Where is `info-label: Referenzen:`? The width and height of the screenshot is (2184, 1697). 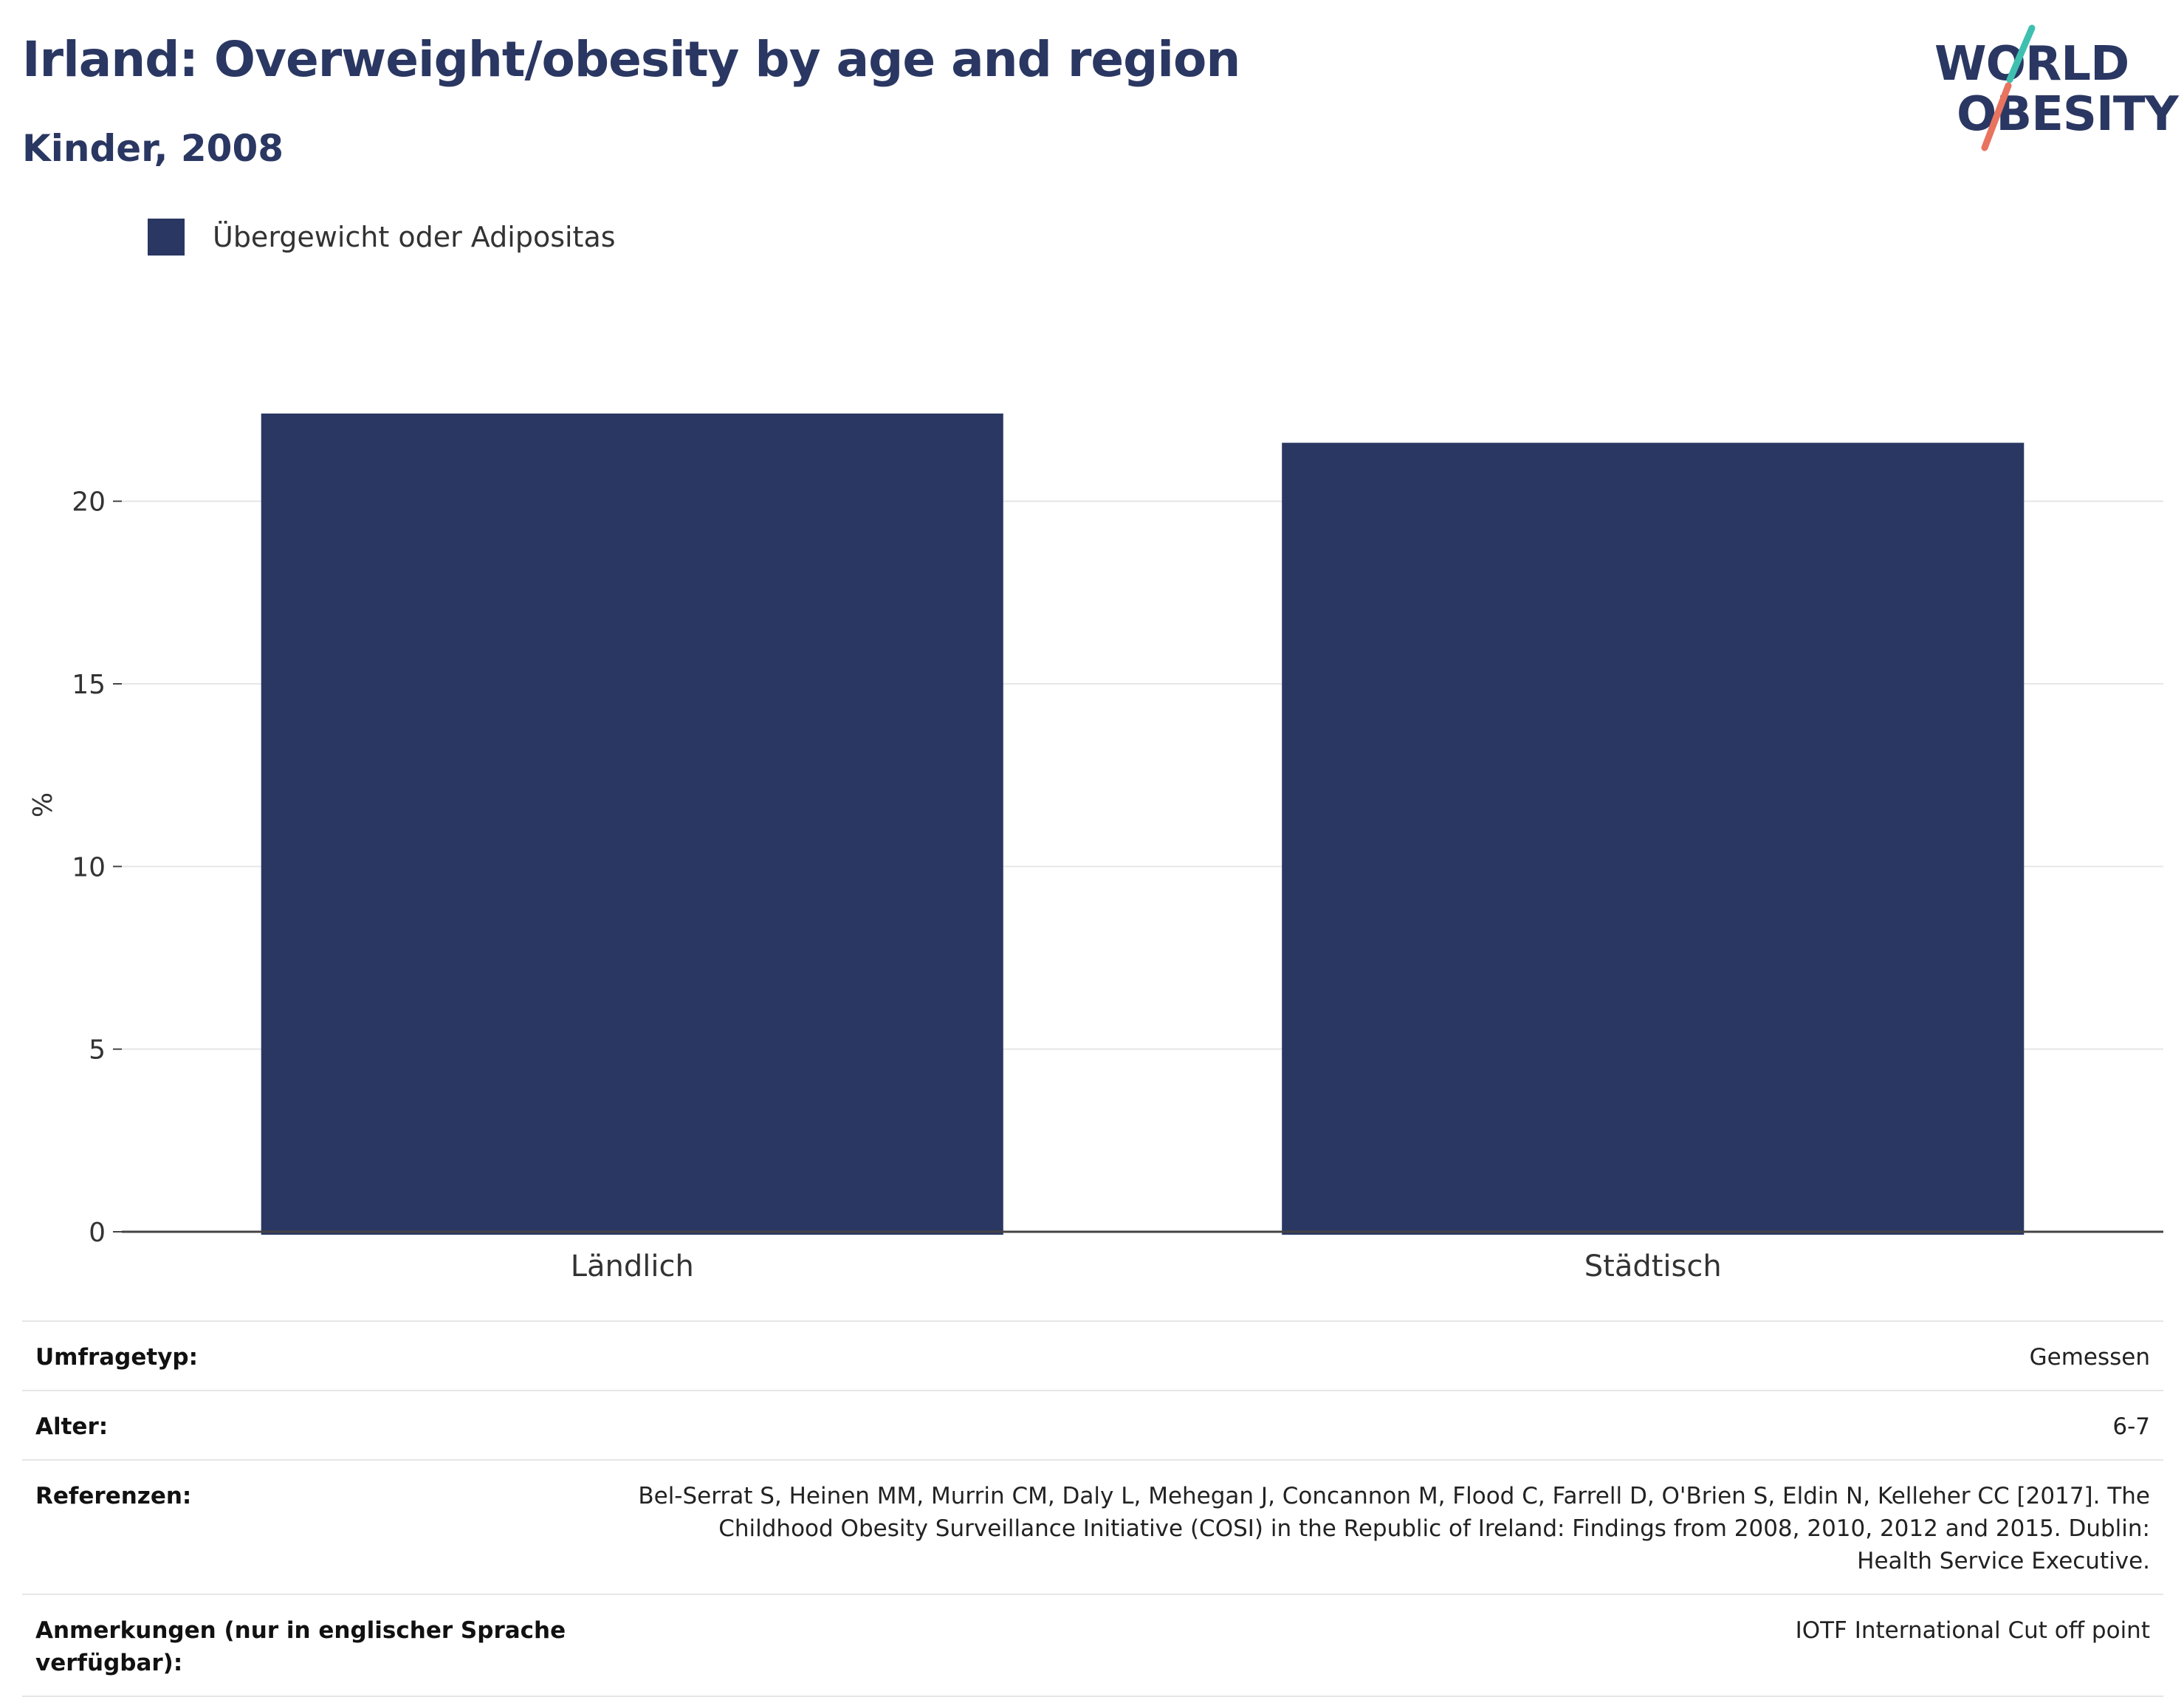
info-label: Referenzen: is located at coordinates (114, 1496).